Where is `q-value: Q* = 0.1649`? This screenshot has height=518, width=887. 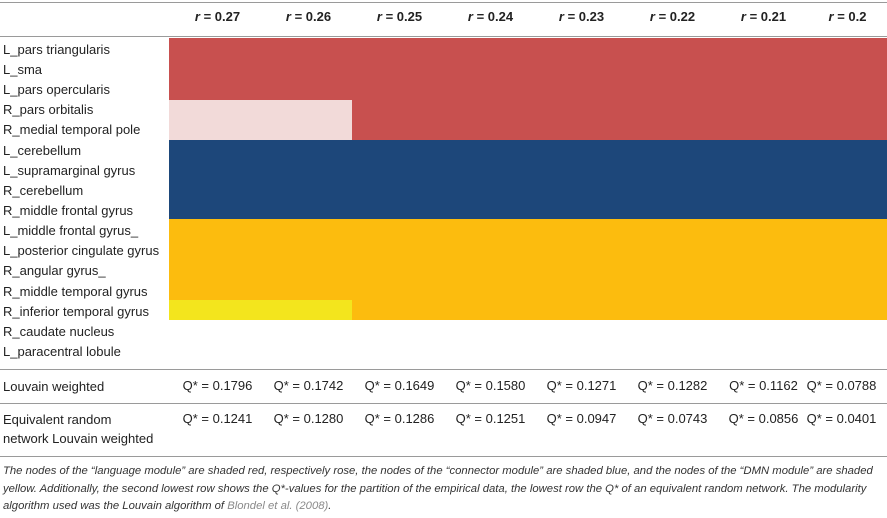 q-value: Q* = 0.1649 is located at coordinates (399, 385).